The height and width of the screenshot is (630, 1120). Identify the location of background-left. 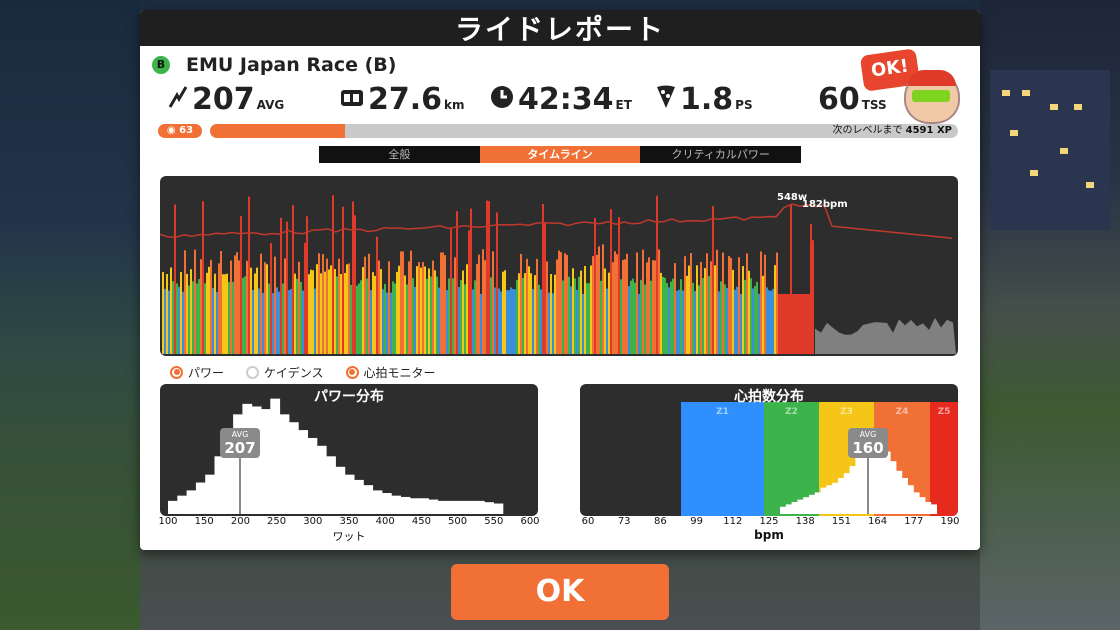
(70, 315).